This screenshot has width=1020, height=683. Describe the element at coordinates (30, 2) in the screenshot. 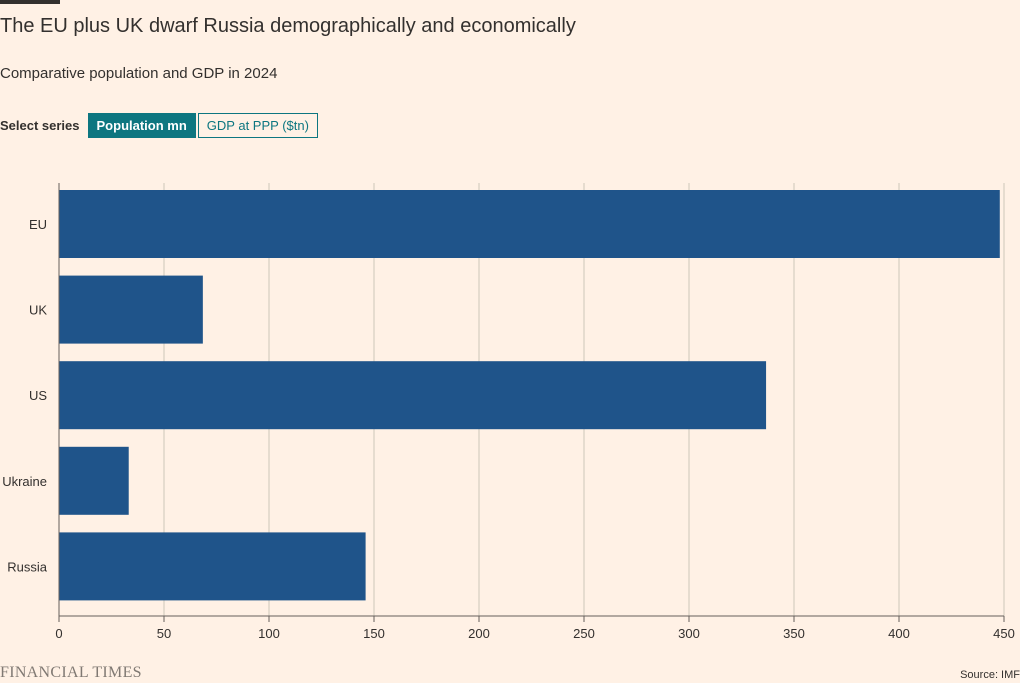

I see `top-rule` at that location.